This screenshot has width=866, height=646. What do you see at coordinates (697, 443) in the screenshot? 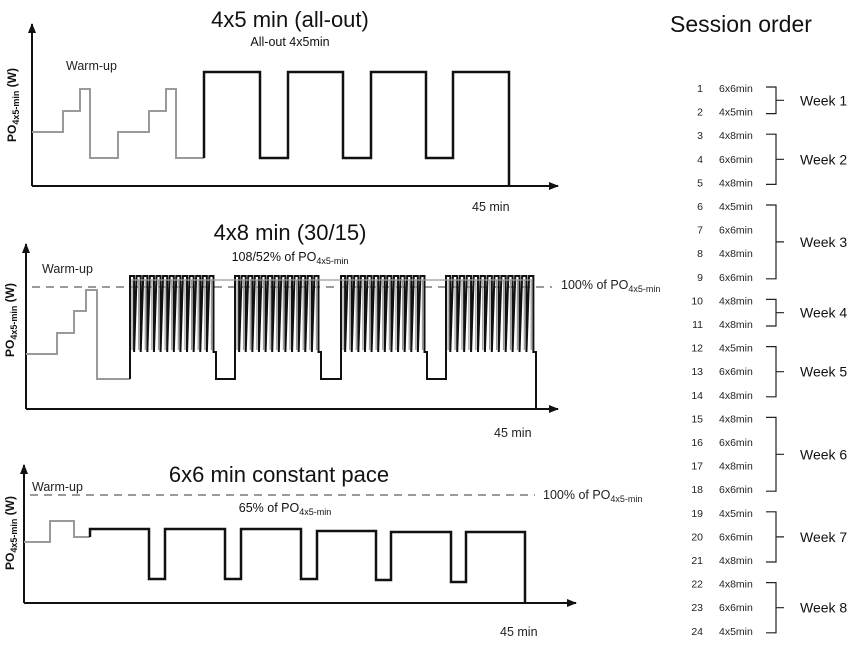
I see `session-number: 16` at bounding box center [697, 443].